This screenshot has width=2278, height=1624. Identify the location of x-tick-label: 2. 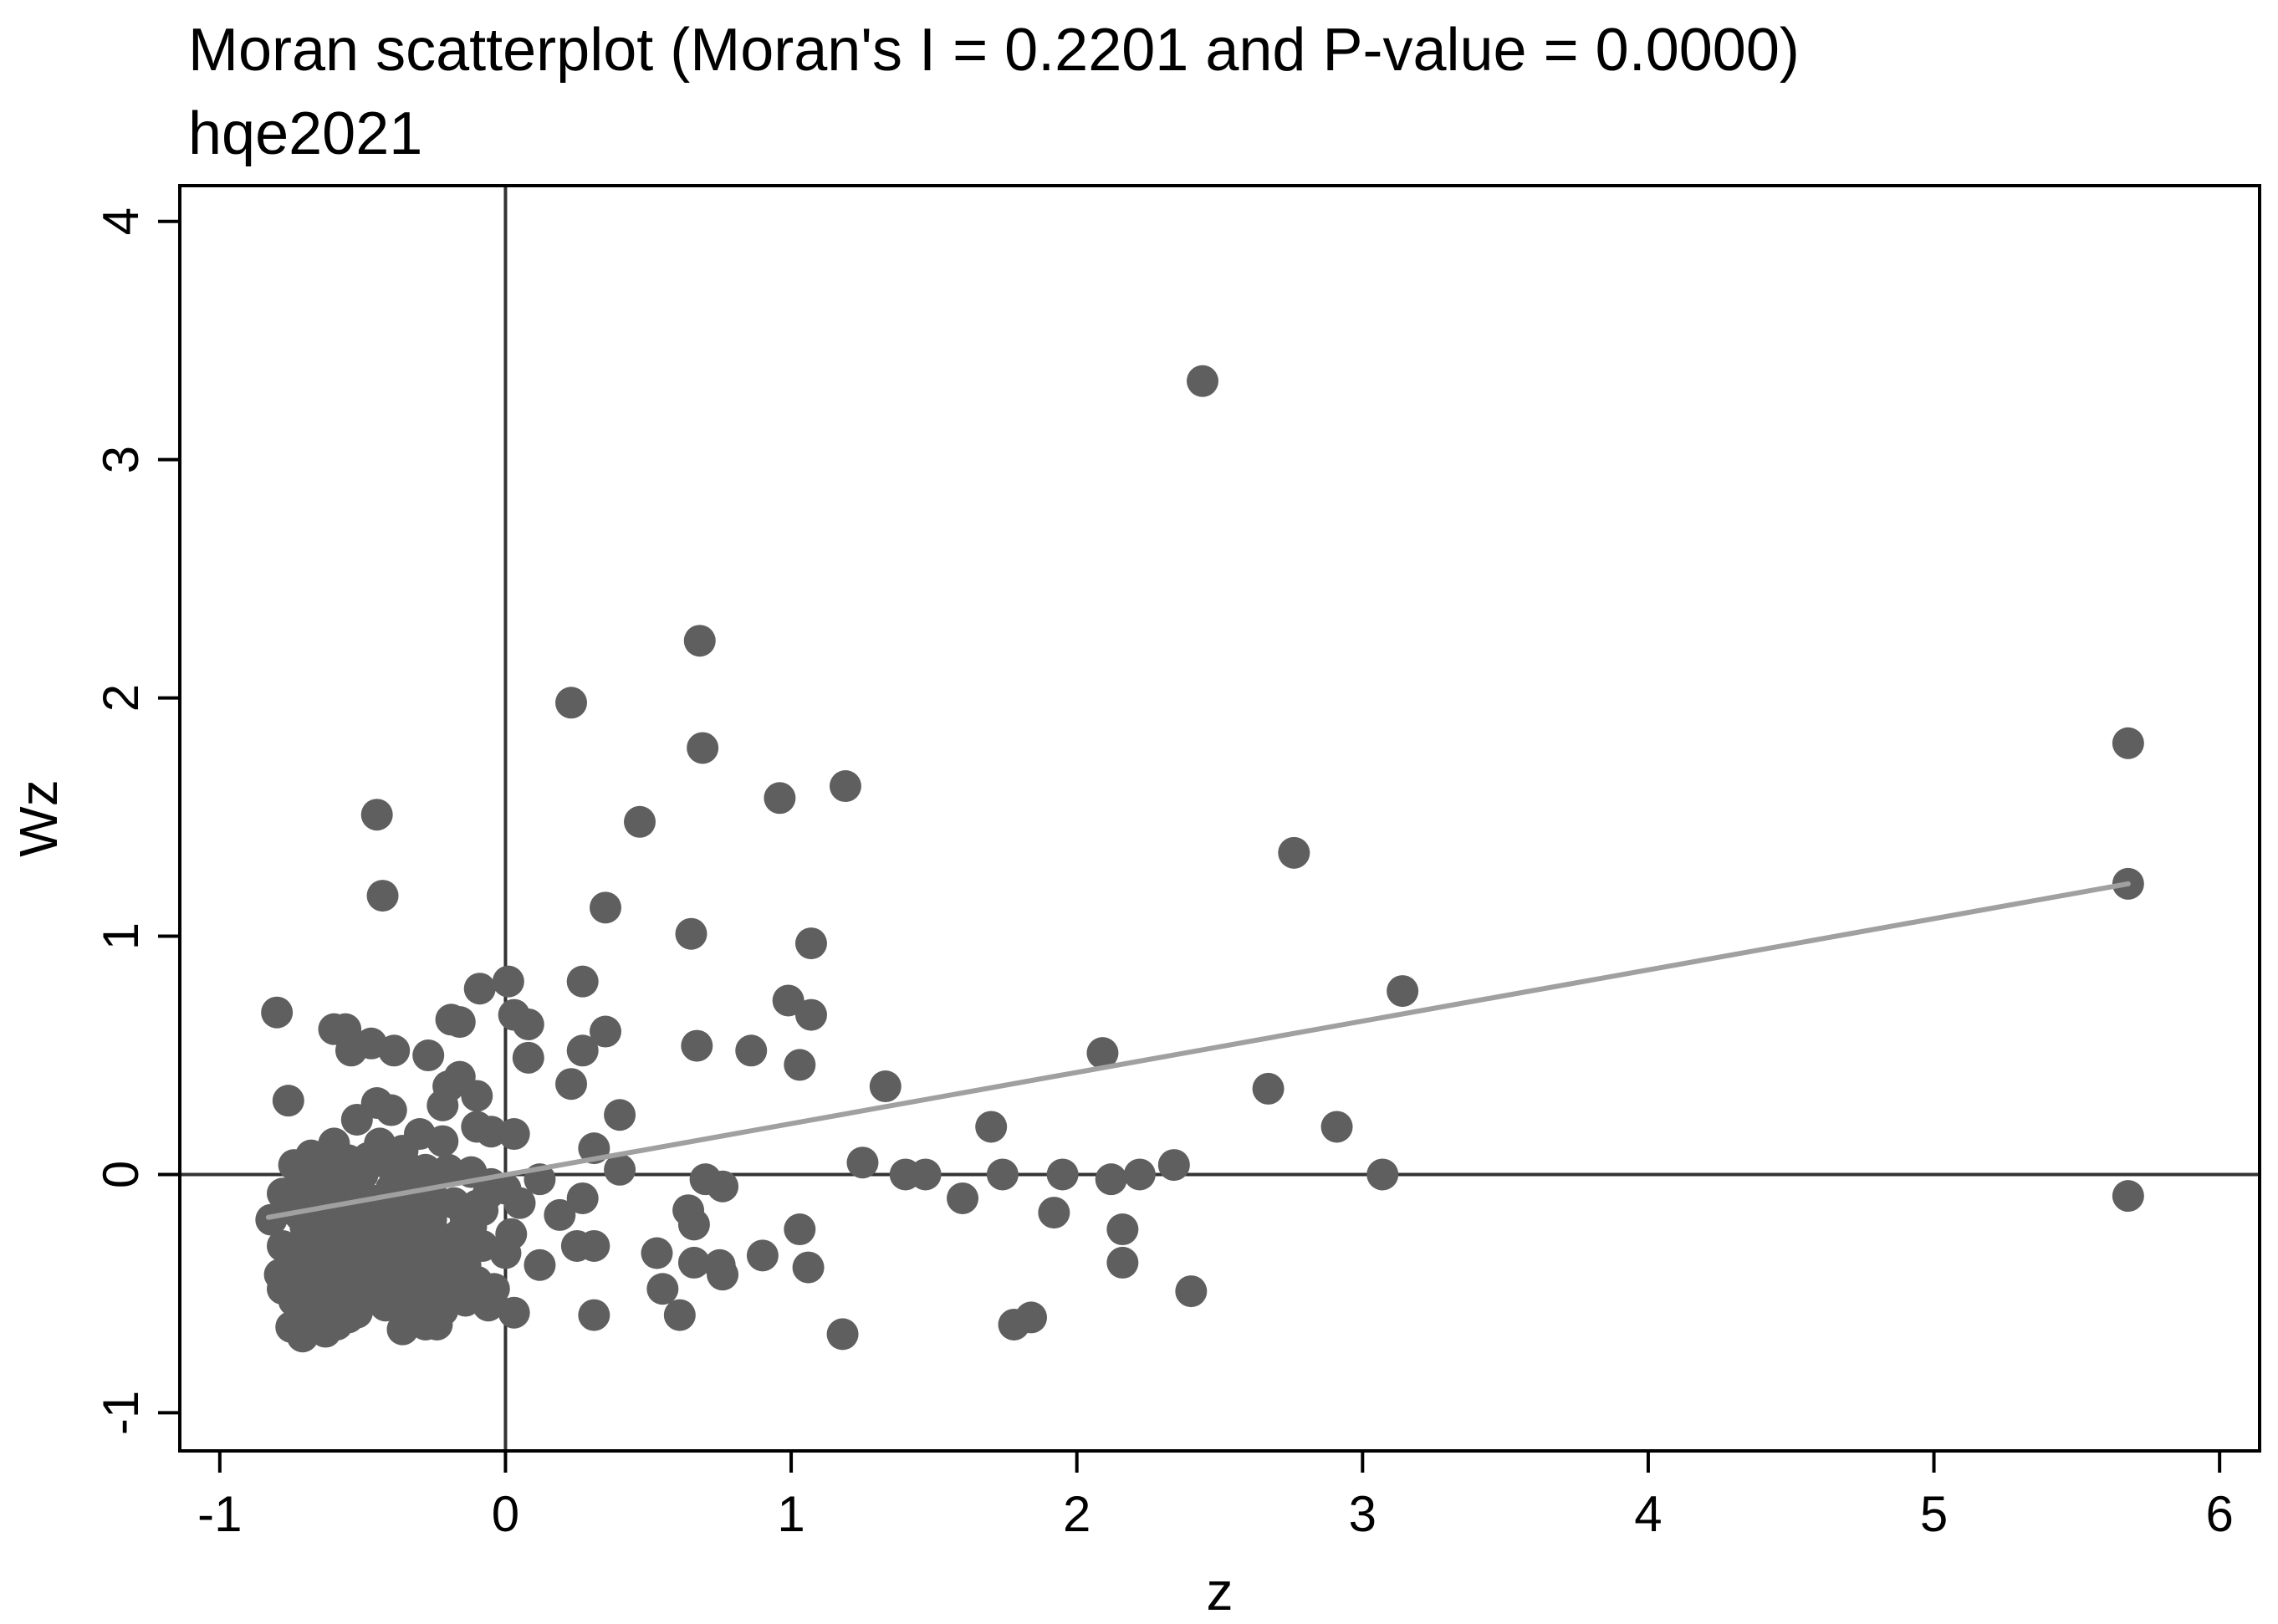
(1076, 1514).